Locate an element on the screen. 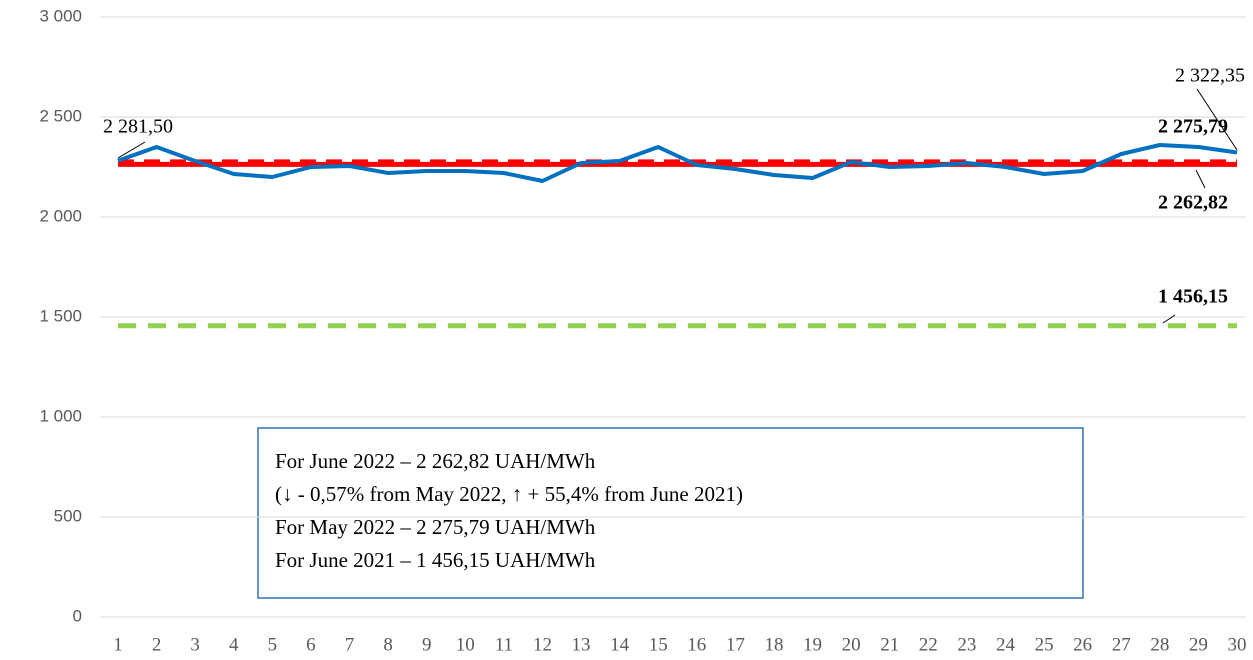 This screenshot has height=660, width=1253. x-tick-label: 1 is located at coordinates (118, 644).